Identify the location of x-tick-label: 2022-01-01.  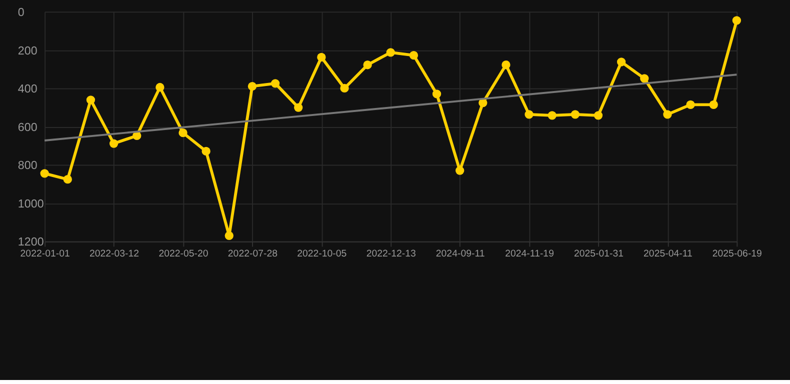
(45, 254).